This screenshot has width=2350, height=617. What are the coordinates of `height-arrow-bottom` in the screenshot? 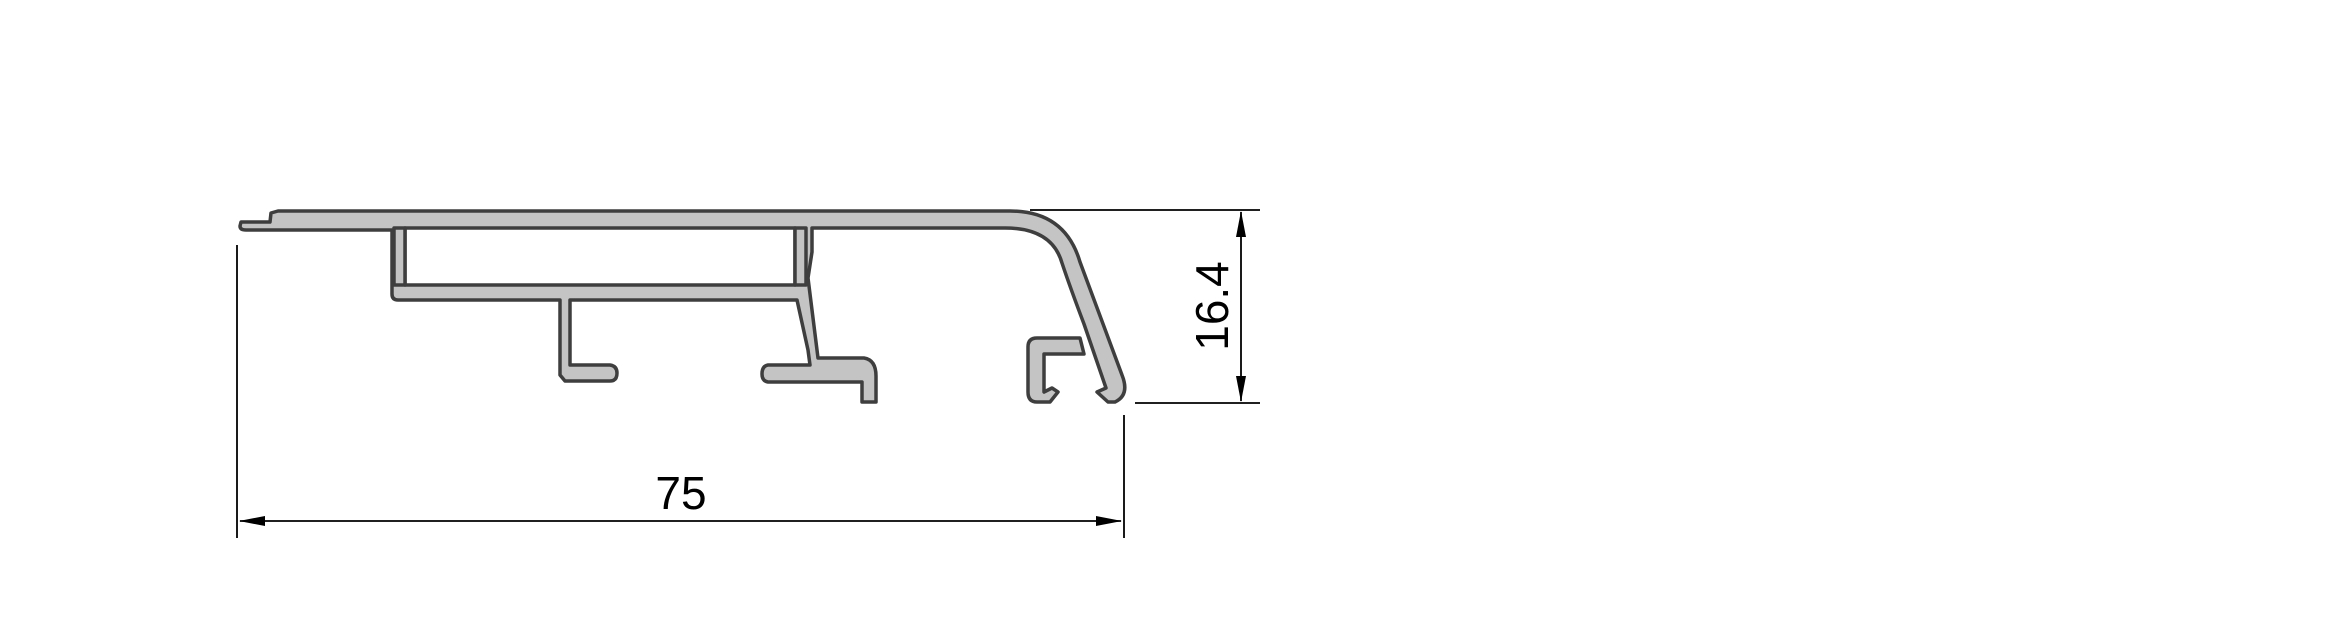 It's located at (1241, 389).